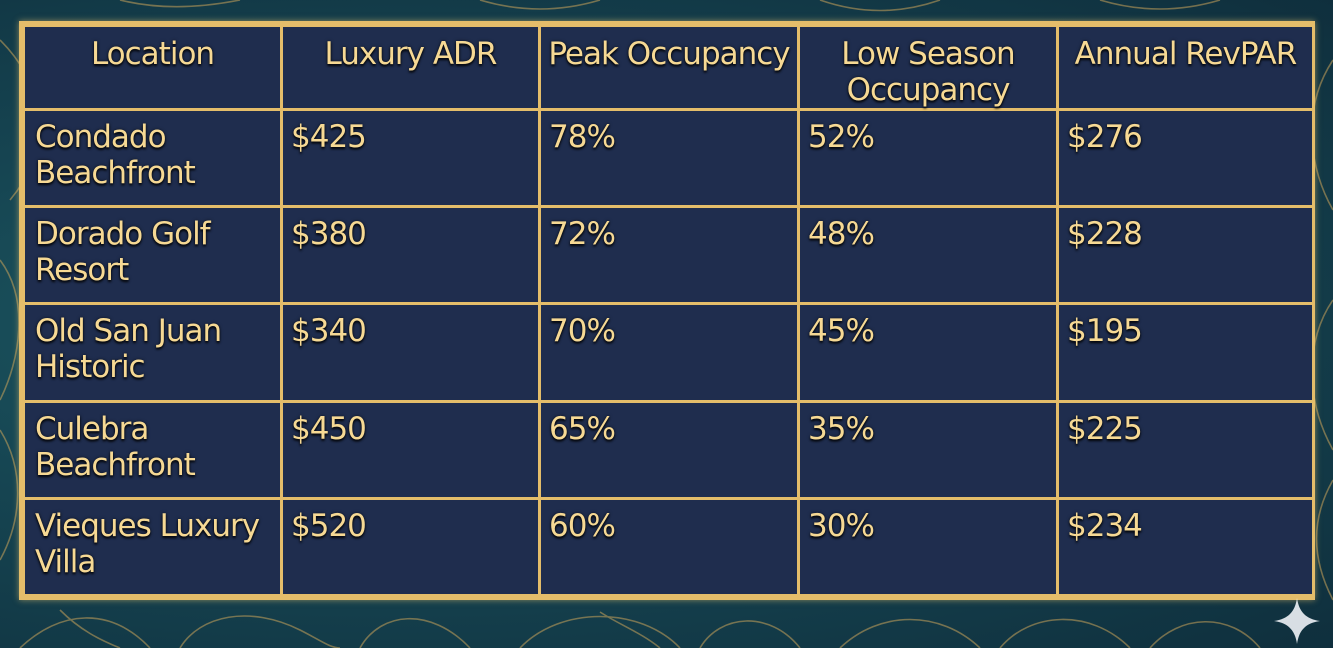 This screenshot has width=1333, height=648. I want to click on header-low-season-occupancy: Low Season Occupancy, so click(928, 67).